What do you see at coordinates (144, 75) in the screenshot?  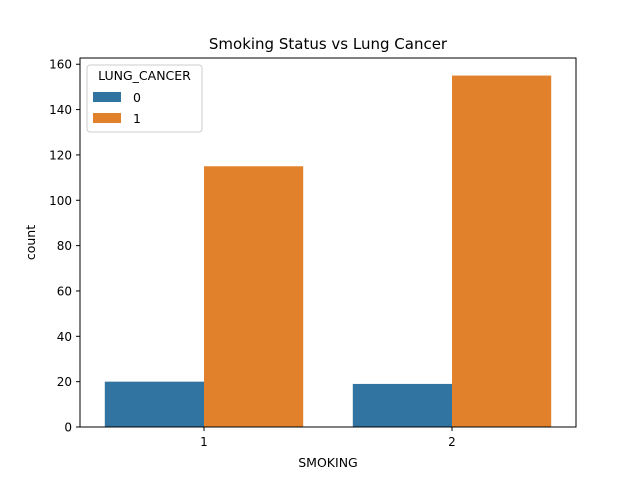 I see `legend-title: LUNG_CANCER` at bounding box center [144, 75].